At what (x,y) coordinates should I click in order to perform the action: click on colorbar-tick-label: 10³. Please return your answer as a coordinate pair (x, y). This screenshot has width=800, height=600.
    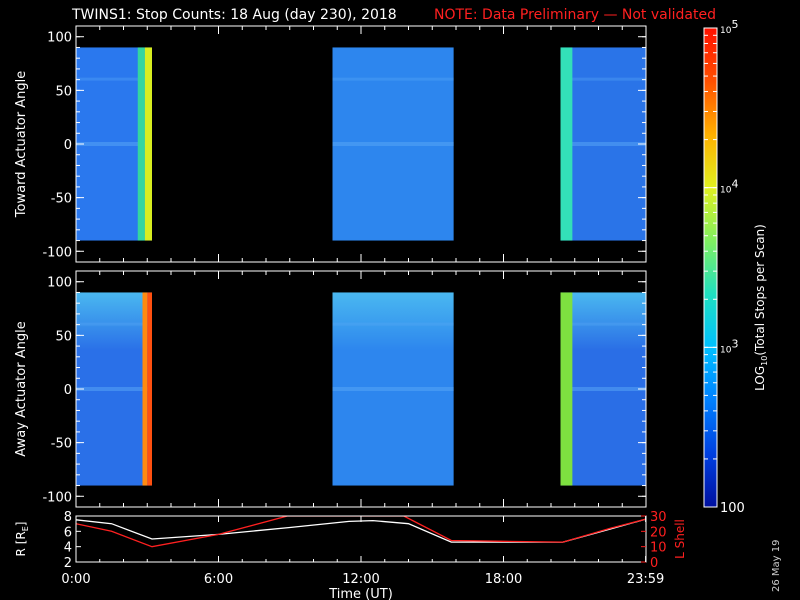
    Looking at the image, I should click on (729, 346).